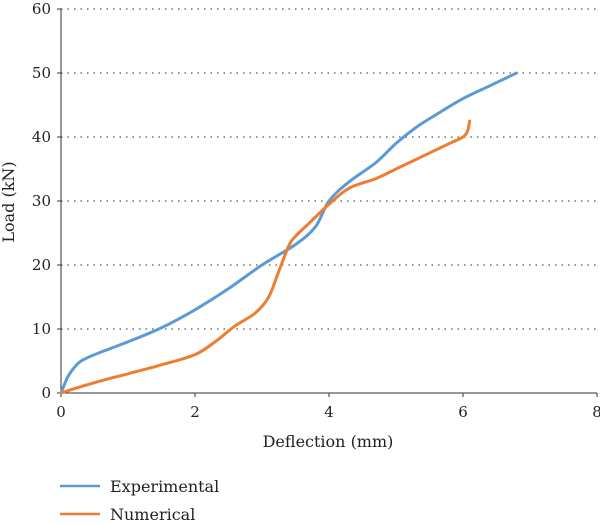 Image resolution: width=600 pixels, height=525 pixels. I want to click on legend-label-numerical: Numerical, so click(152, 513).